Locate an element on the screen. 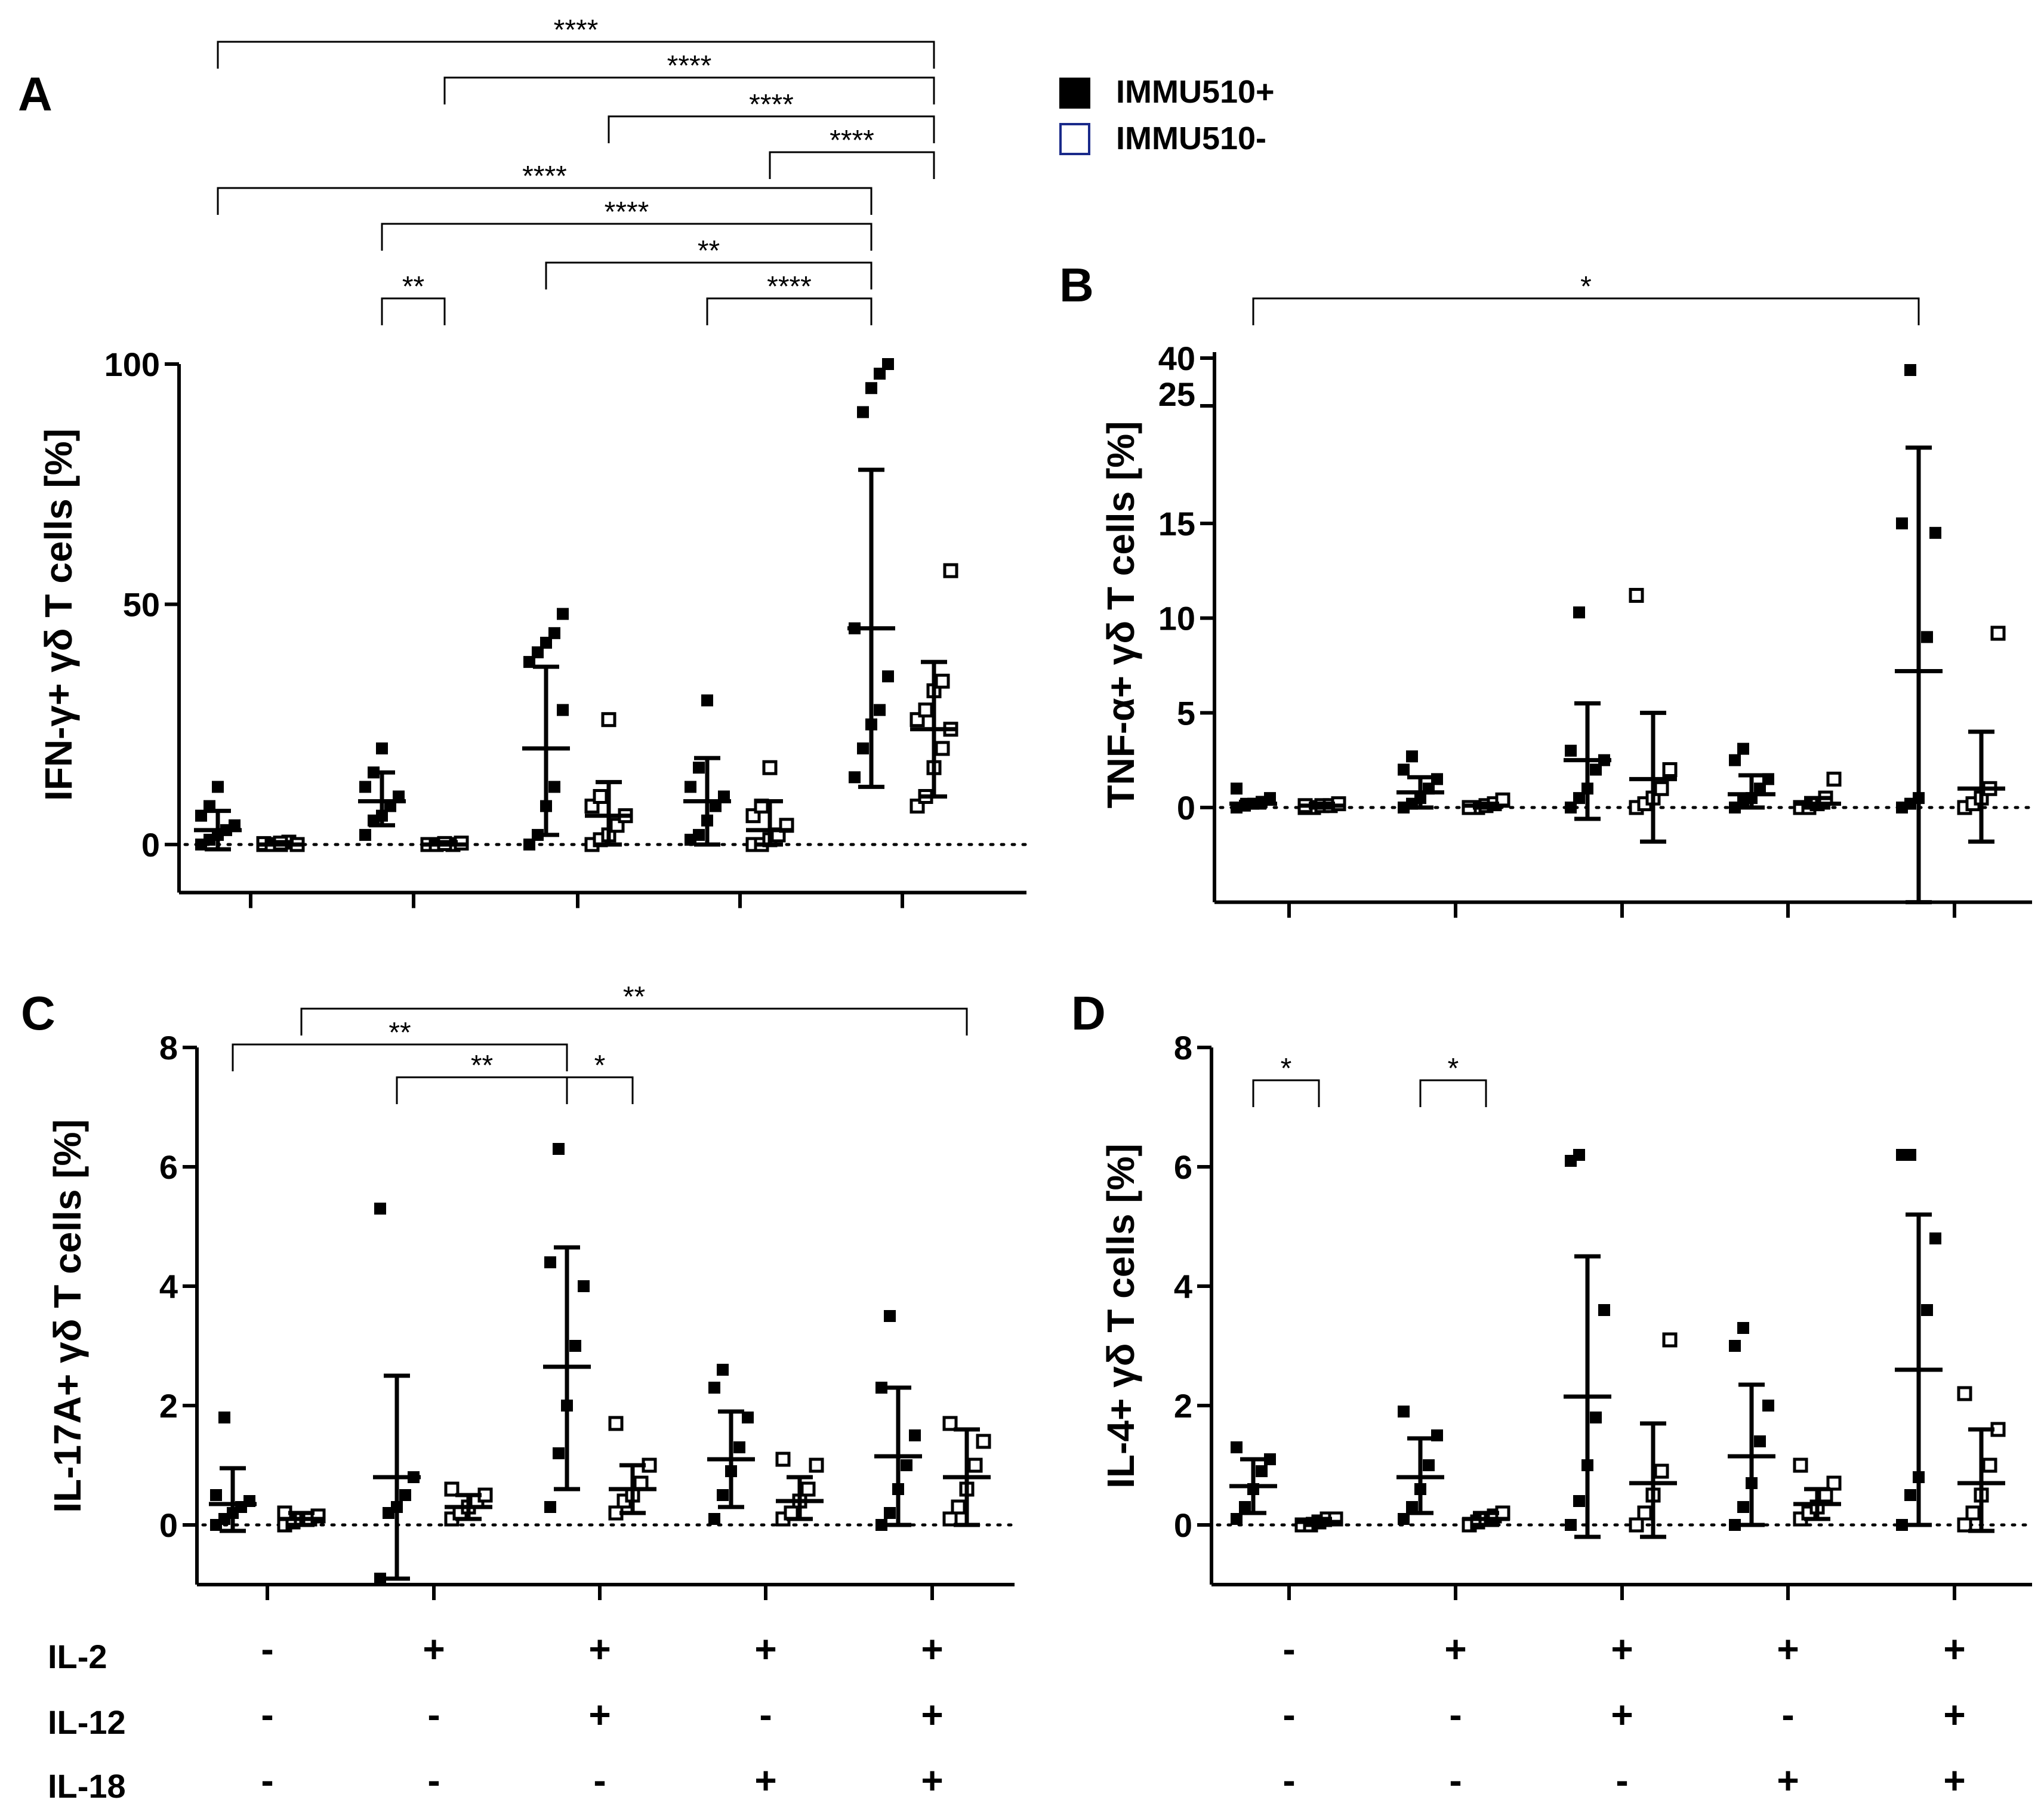 The image size is (2044, 1812). cond-l-c2-r0: + is located at coordinates (599, 1649).